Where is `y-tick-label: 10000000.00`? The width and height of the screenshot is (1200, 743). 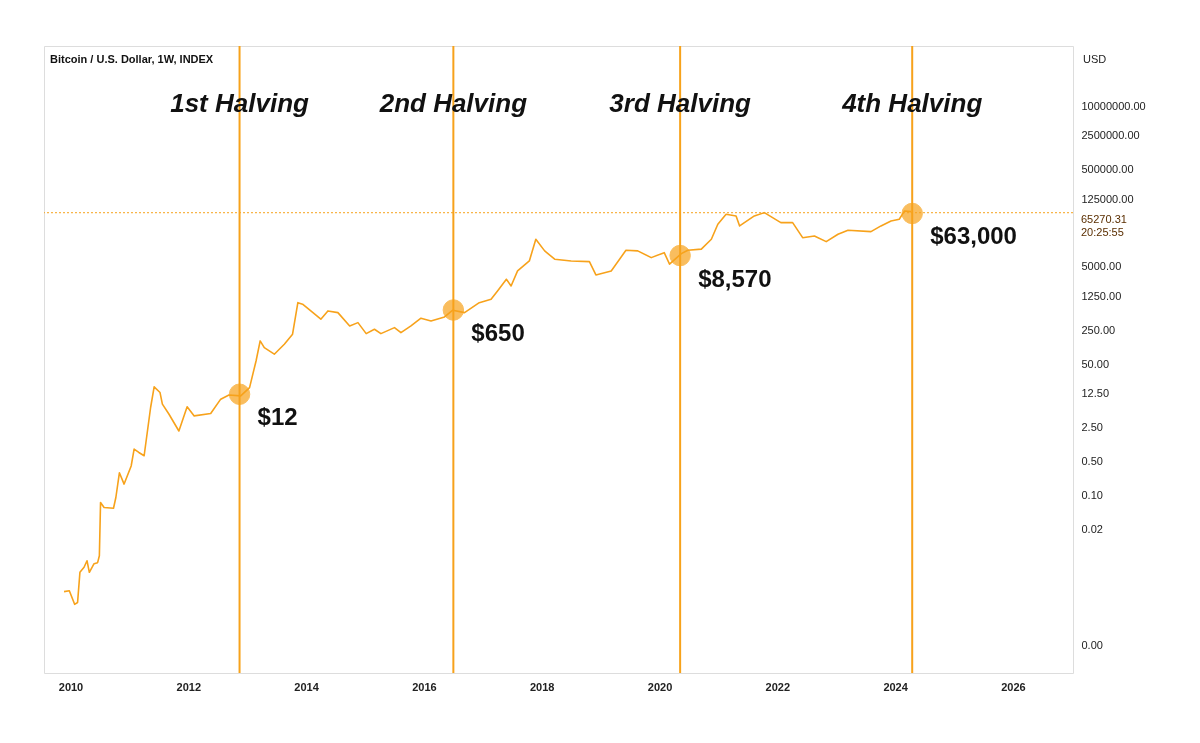
y-tick-label: 10000000.00 is located at coordinates (1113, 106).